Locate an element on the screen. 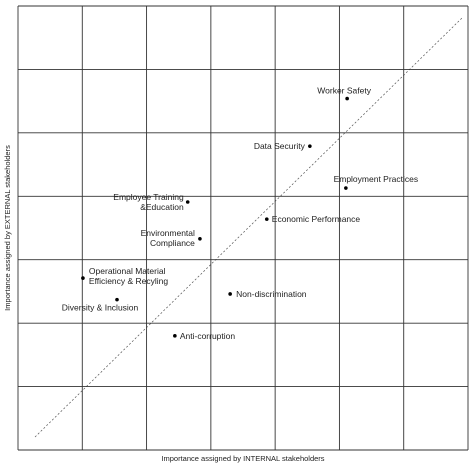 This screenshot has width=474, height=467. point-label: Worker Safety is located at coordinates (344, 91).